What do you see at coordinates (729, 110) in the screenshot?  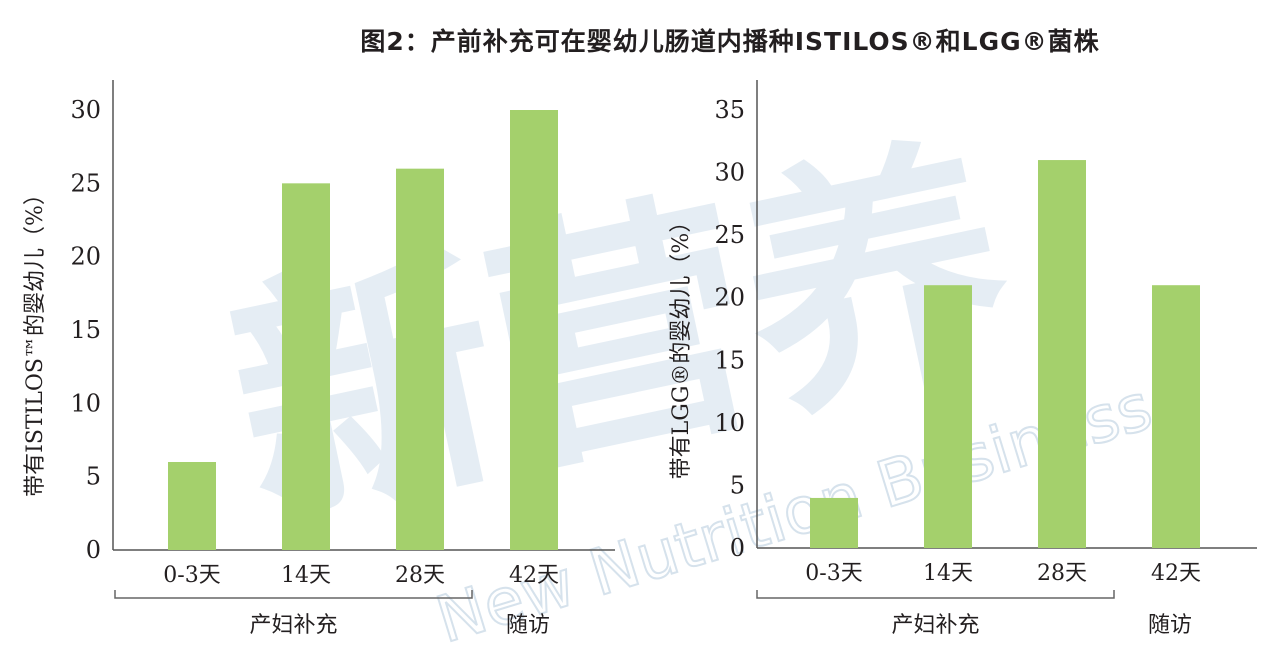 I see `y-tick-label: 35` at bounding box center [729, 110].